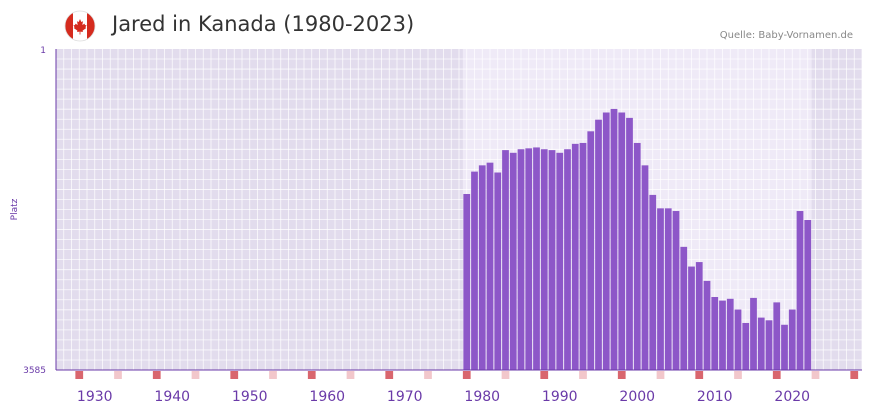  I want to click on x-tick-label: 2020, so click(792, 397).